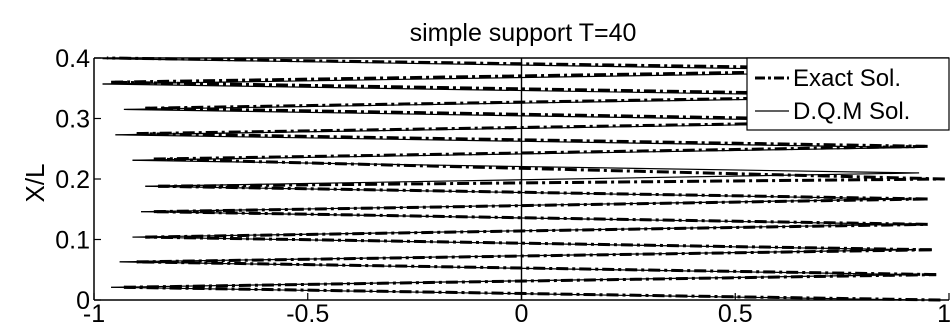 The image size is (951, 322). What do you see at coordinates (72, 59) in the screenshot?
I see `y-tick-label: 0.4` at bounding box center [72, 59].